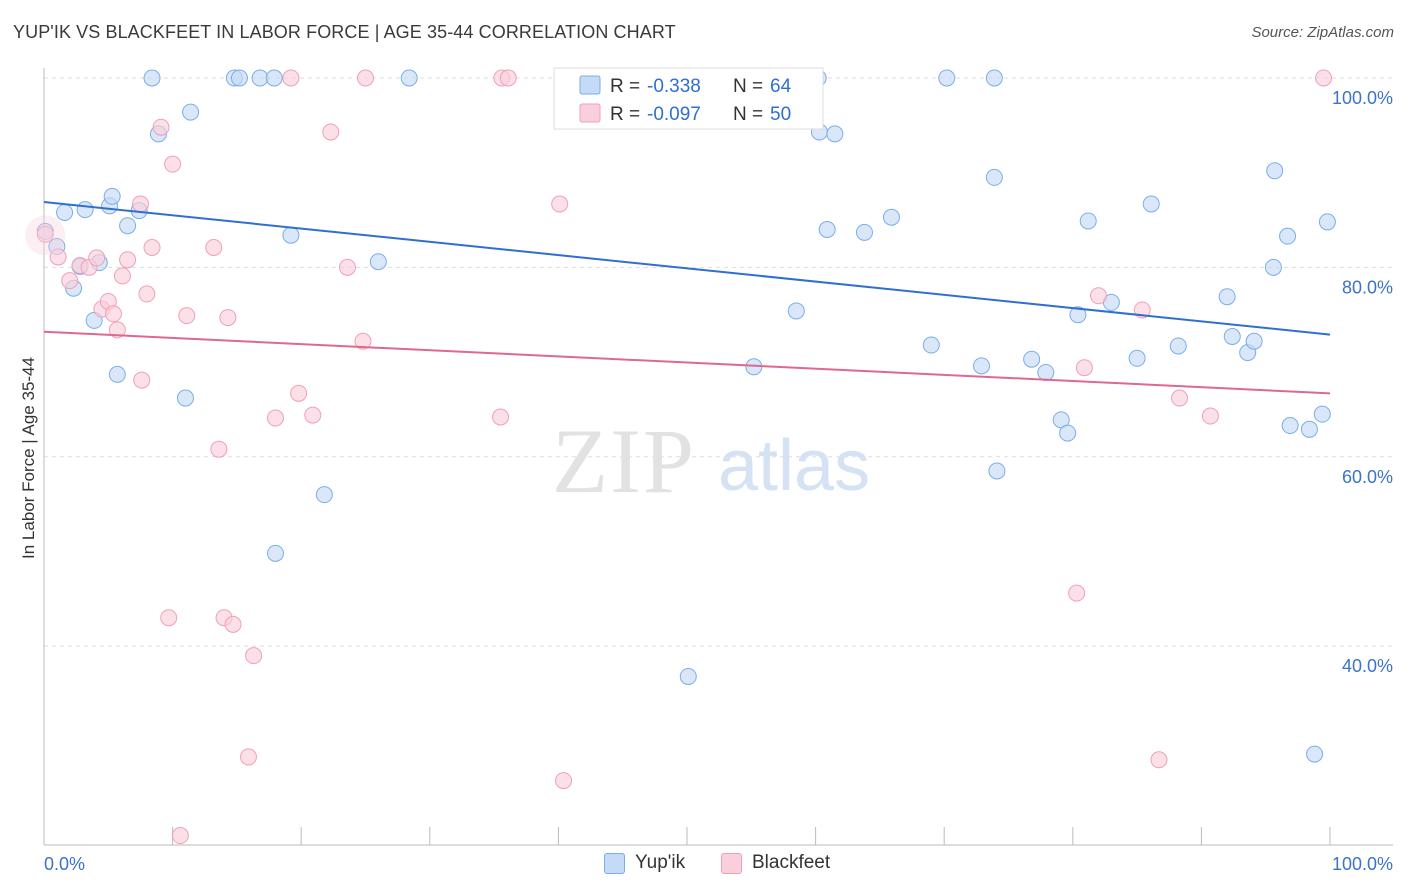 This screenshot has width=1406, height=892. I want to click on legend-n-label-1: N =, so click(748, 86).